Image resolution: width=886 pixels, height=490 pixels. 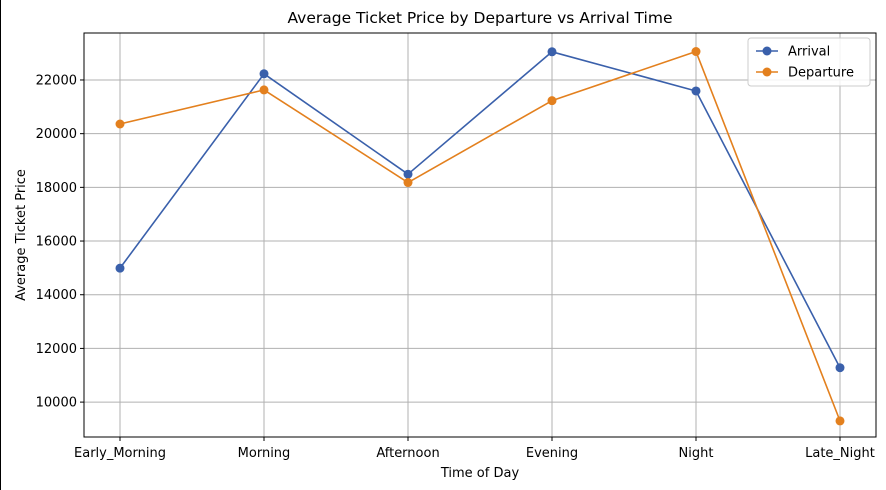 I want to click on y-tick-label: 12000, so click(x=56, y=349).